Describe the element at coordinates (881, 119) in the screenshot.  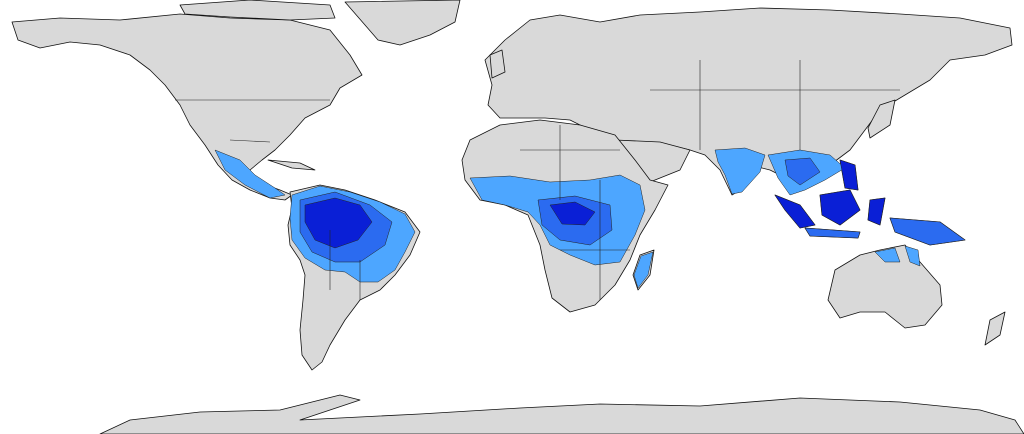
I see `japan` at that location.